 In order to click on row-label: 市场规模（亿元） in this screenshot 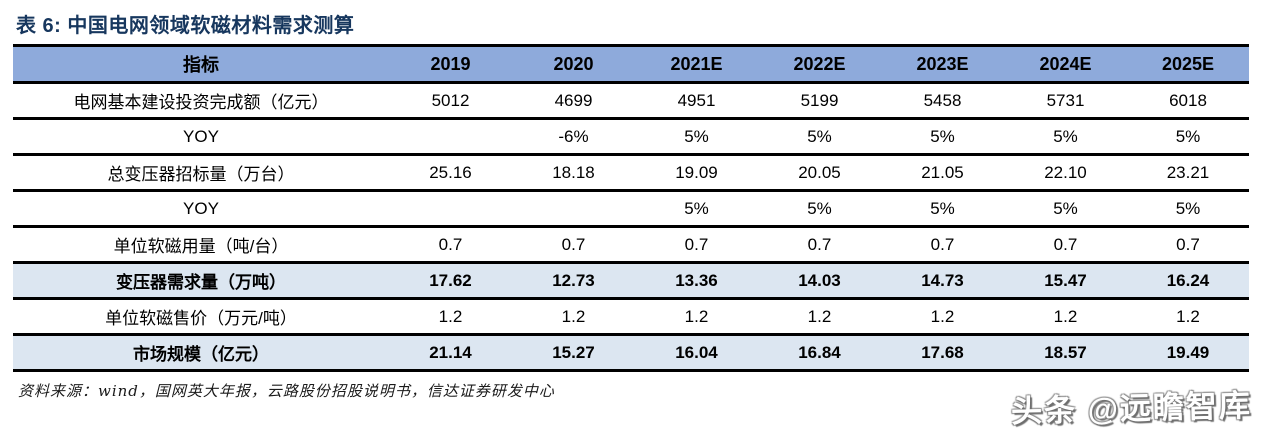, I will do `click(201, 353)`.